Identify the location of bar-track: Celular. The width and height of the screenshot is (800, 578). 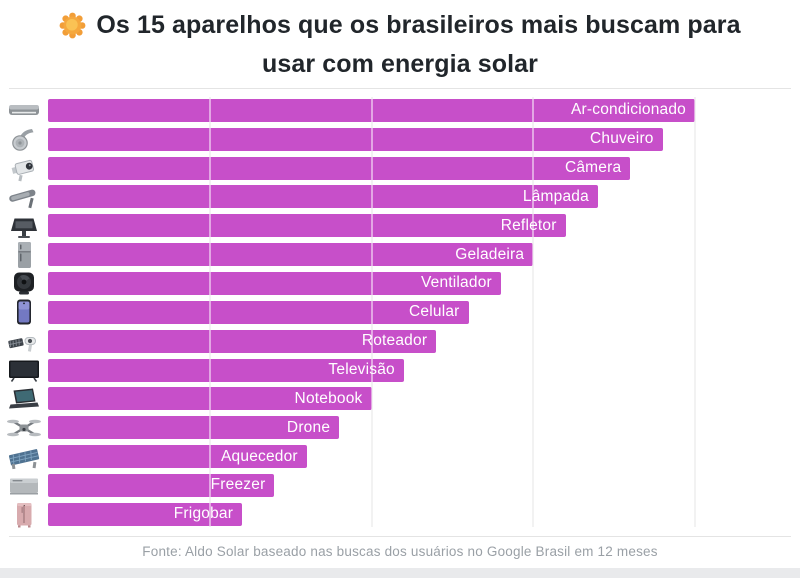
(371, 312).